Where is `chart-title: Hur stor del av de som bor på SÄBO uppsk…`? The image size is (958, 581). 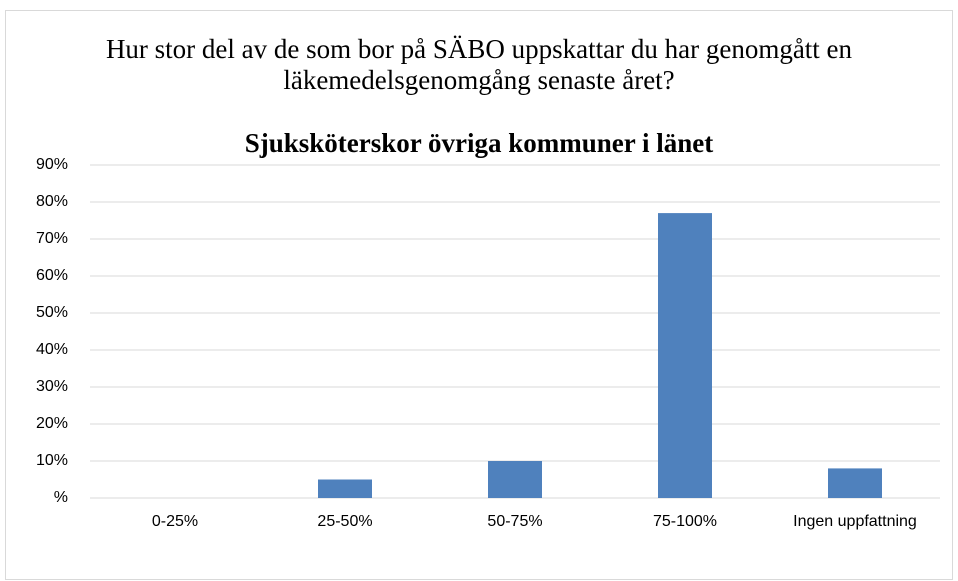 chart-title: Hur stor del av de som bor på SÄBO uppsk… is located at coordinates (479, 64).